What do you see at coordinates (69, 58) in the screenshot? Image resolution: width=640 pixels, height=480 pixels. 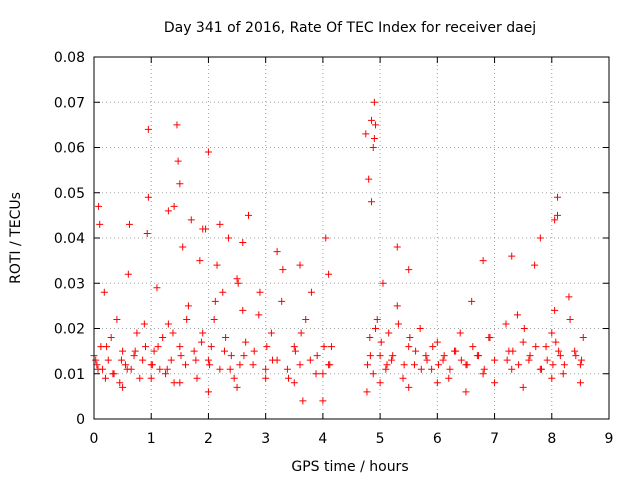 I see `y-tick-label: 0.08` at bounding box center [69, 58].